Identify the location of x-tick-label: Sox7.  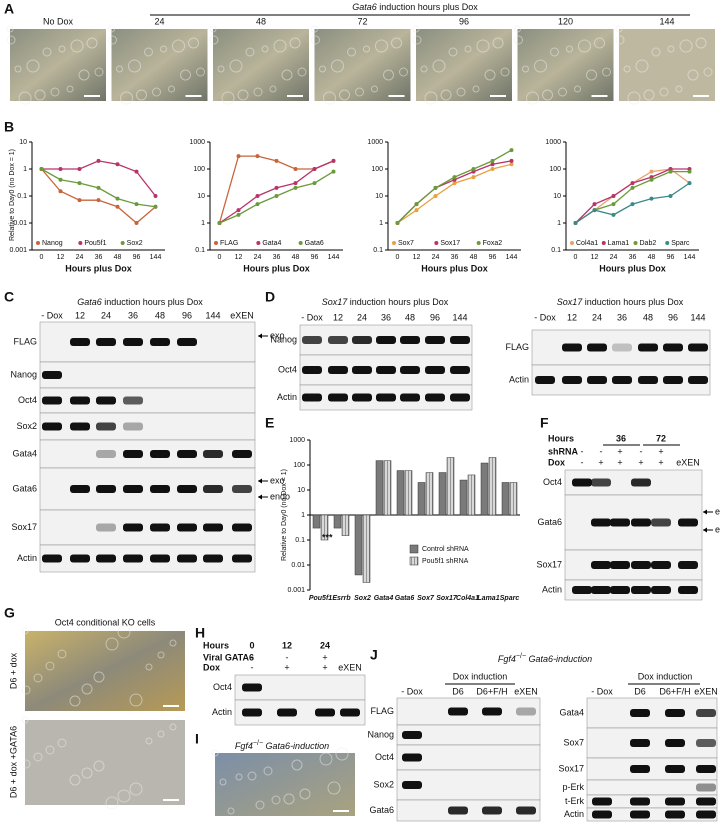
(426, 598).